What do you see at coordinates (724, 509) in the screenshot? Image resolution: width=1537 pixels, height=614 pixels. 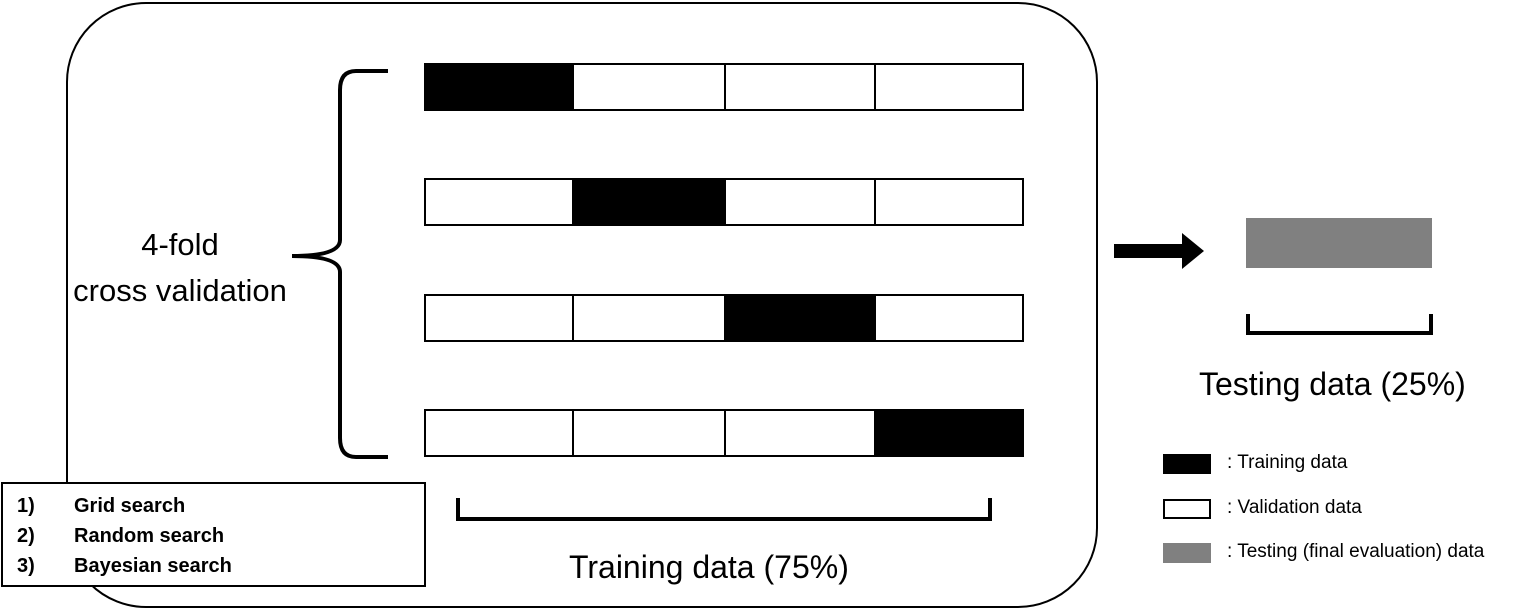 I see `training-bracket` at bounding box center [724, 509].